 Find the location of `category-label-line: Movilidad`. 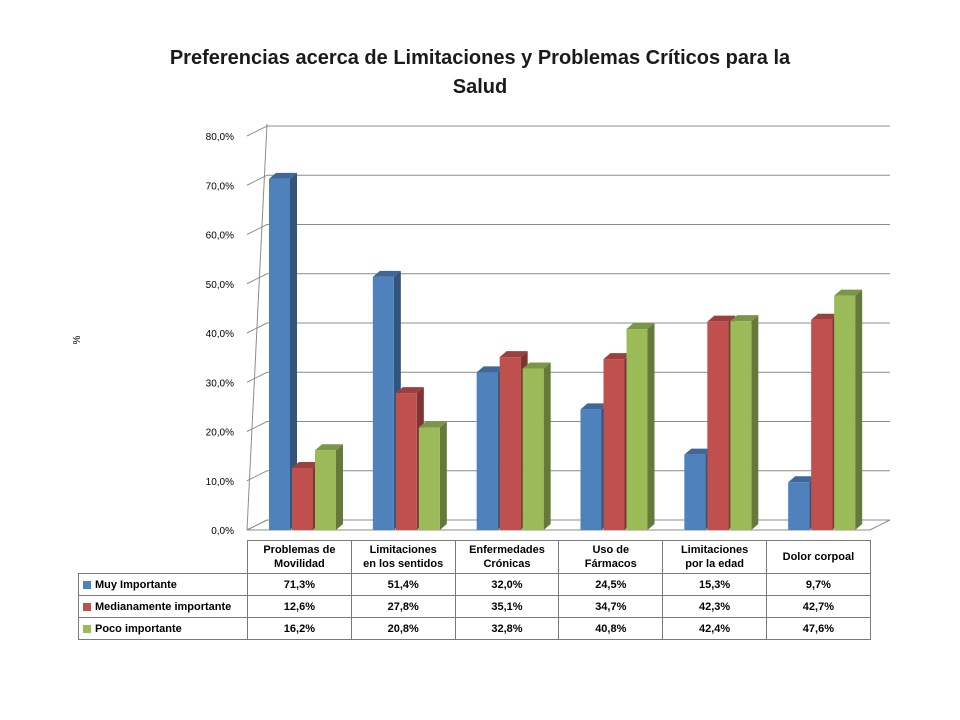

category-label-line: Movilidad is located at coordinates (299, 564).